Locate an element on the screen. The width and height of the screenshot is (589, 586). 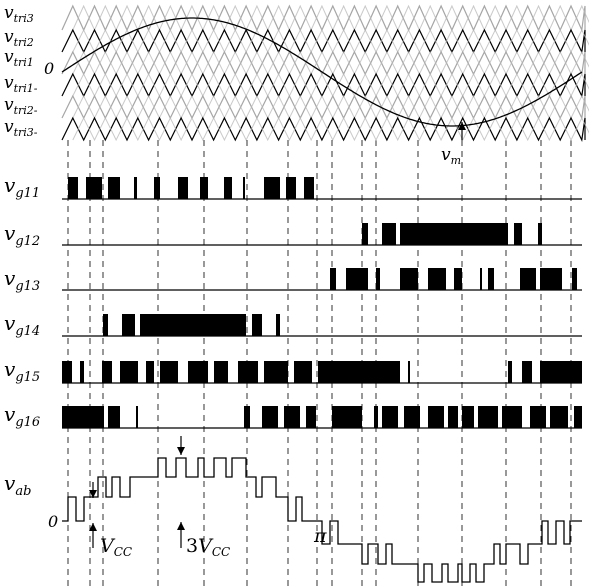
carrier-label-tri2-neg: vtri2- is located at coordinates (21, 106).